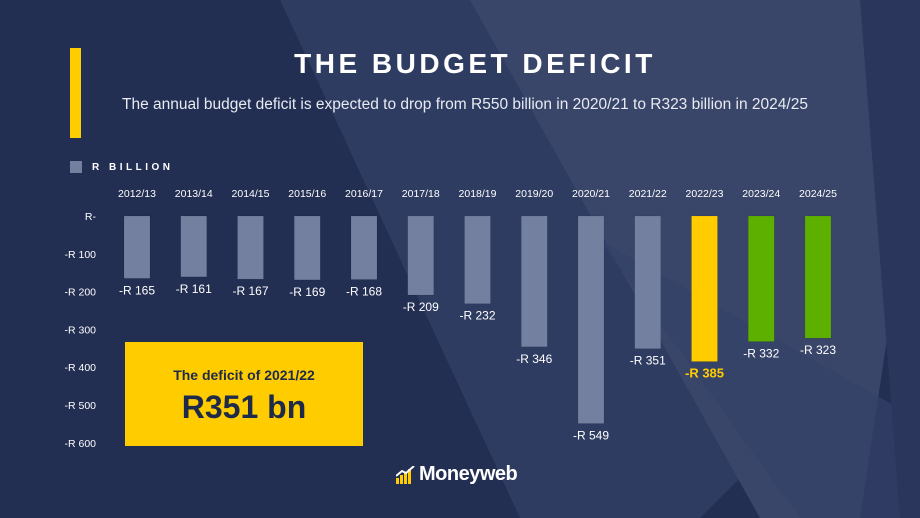  Describe the element at coordinates (591, 436) in the screenshot. I see `data-label: -R 549` at that location.